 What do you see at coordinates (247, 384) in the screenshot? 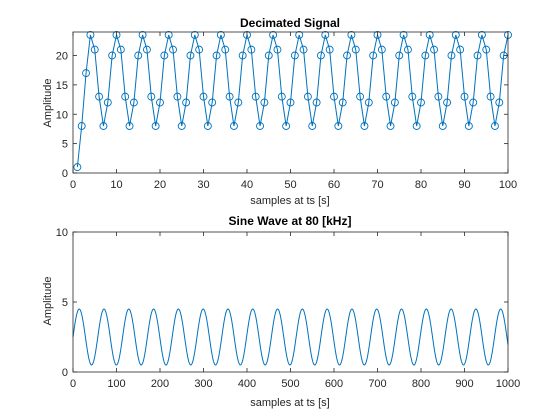
I see `x-tick-label: 400` at bounding box center [247, 384].